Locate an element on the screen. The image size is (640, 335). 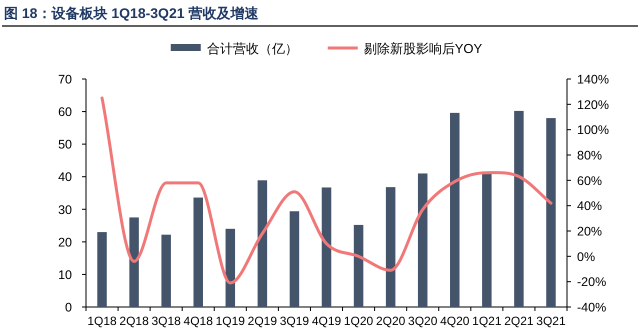
x-tick-label: 4Q18 is located at coordinates (199, 321).